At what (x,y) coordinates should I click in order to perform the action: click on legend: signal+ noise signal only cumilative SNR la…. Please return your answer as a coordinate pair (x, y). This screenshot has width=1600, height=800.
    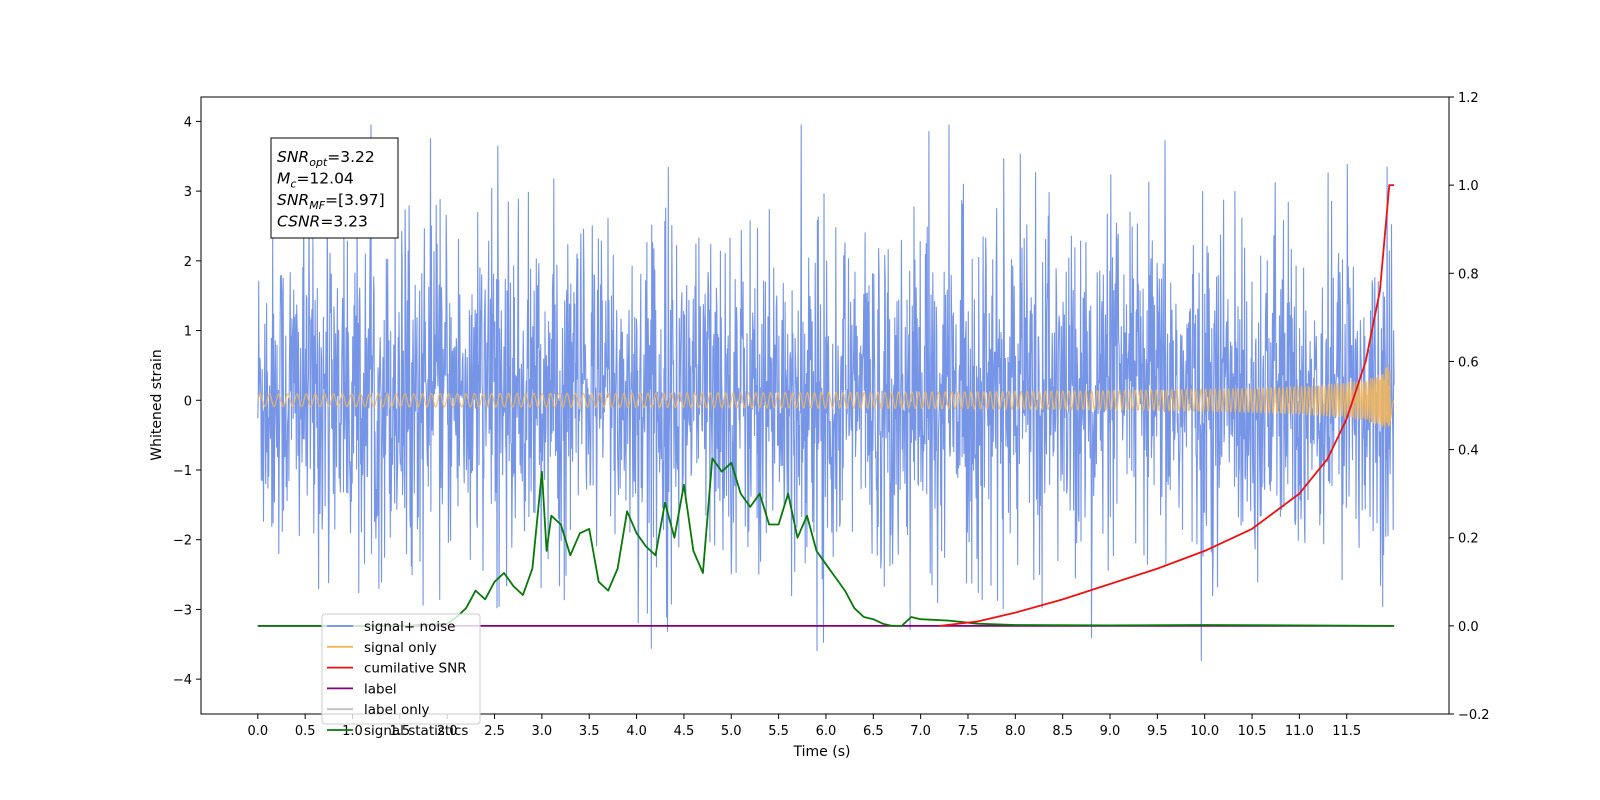
    Looking at the image, I should click on (401, 676).